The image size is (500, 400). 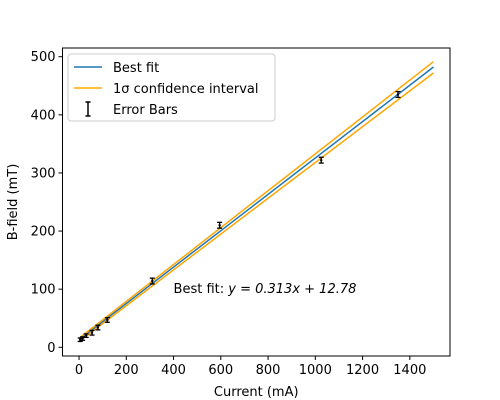 I want to click on y-tick-label: 0, so click(x=51, y=348).